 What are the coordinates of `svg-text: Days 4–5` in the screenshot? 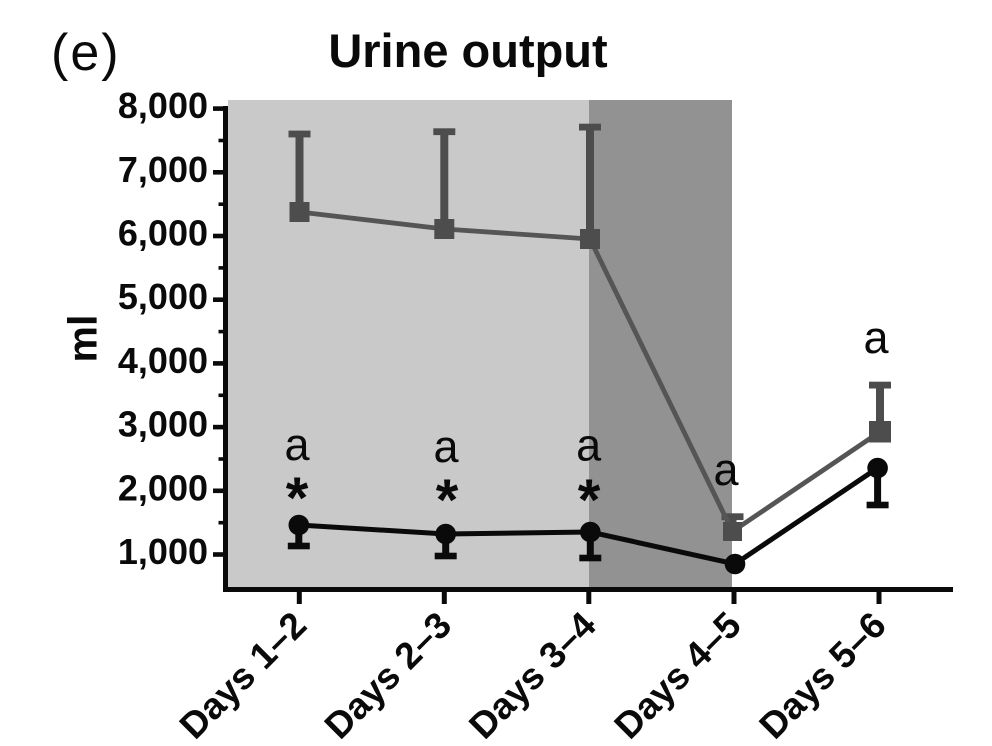 It's located at (677, 675).